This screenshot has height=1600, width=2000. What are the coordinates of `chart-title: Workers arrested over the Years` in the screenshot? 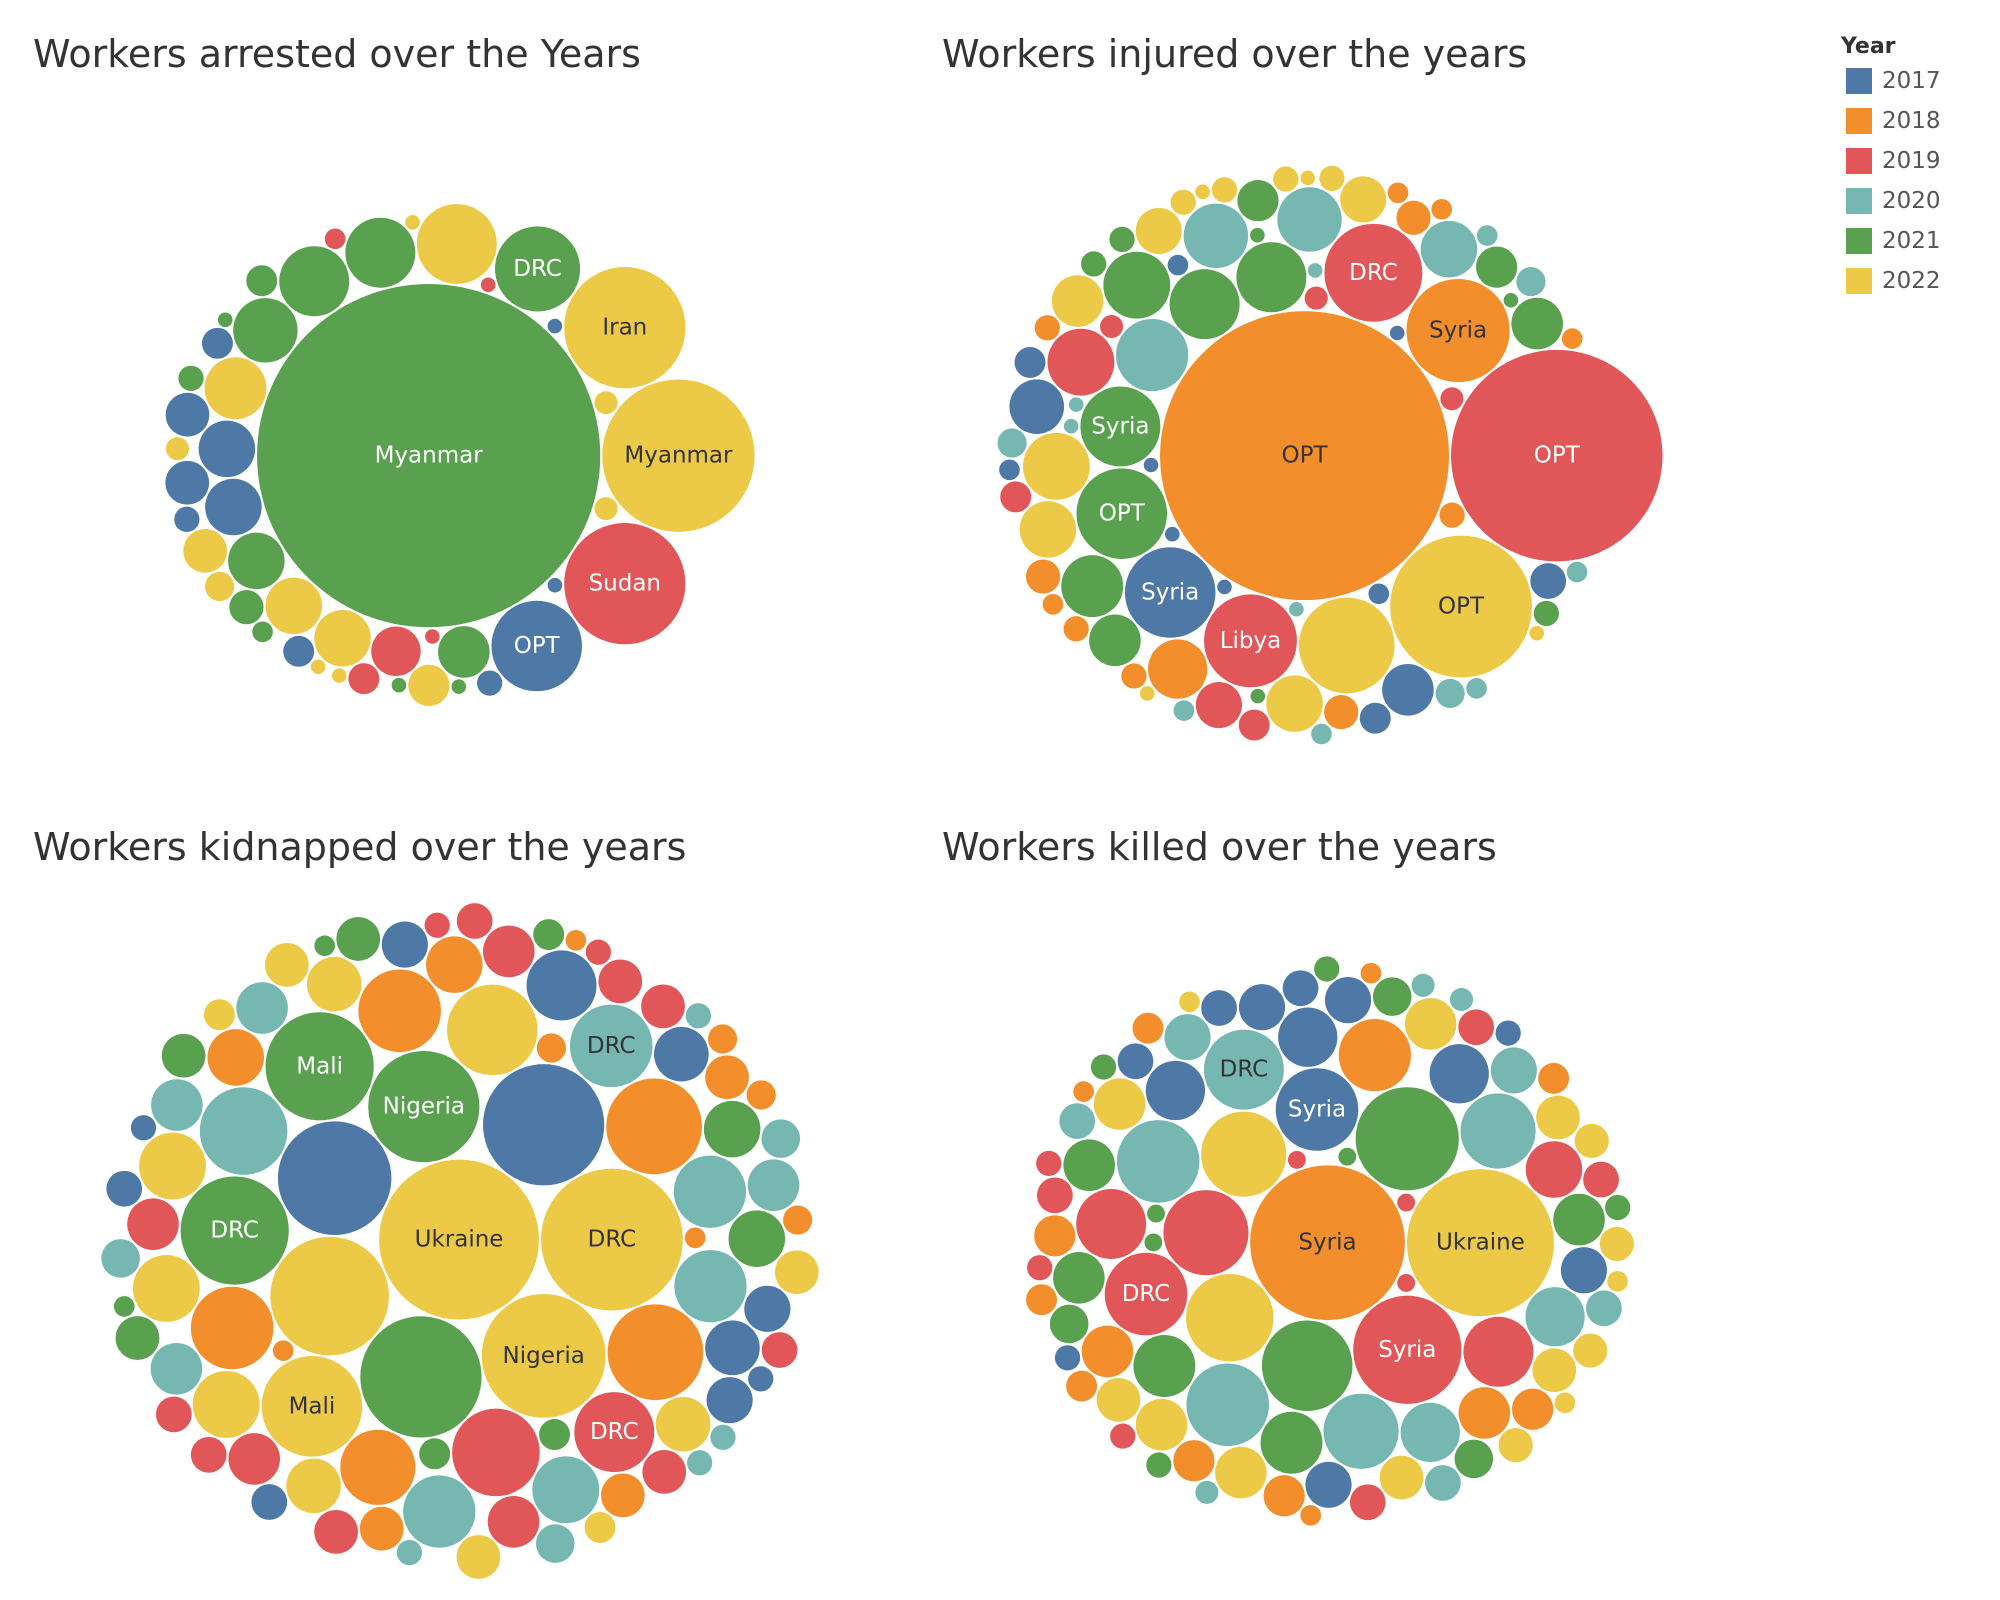 It's located at (337, 54).